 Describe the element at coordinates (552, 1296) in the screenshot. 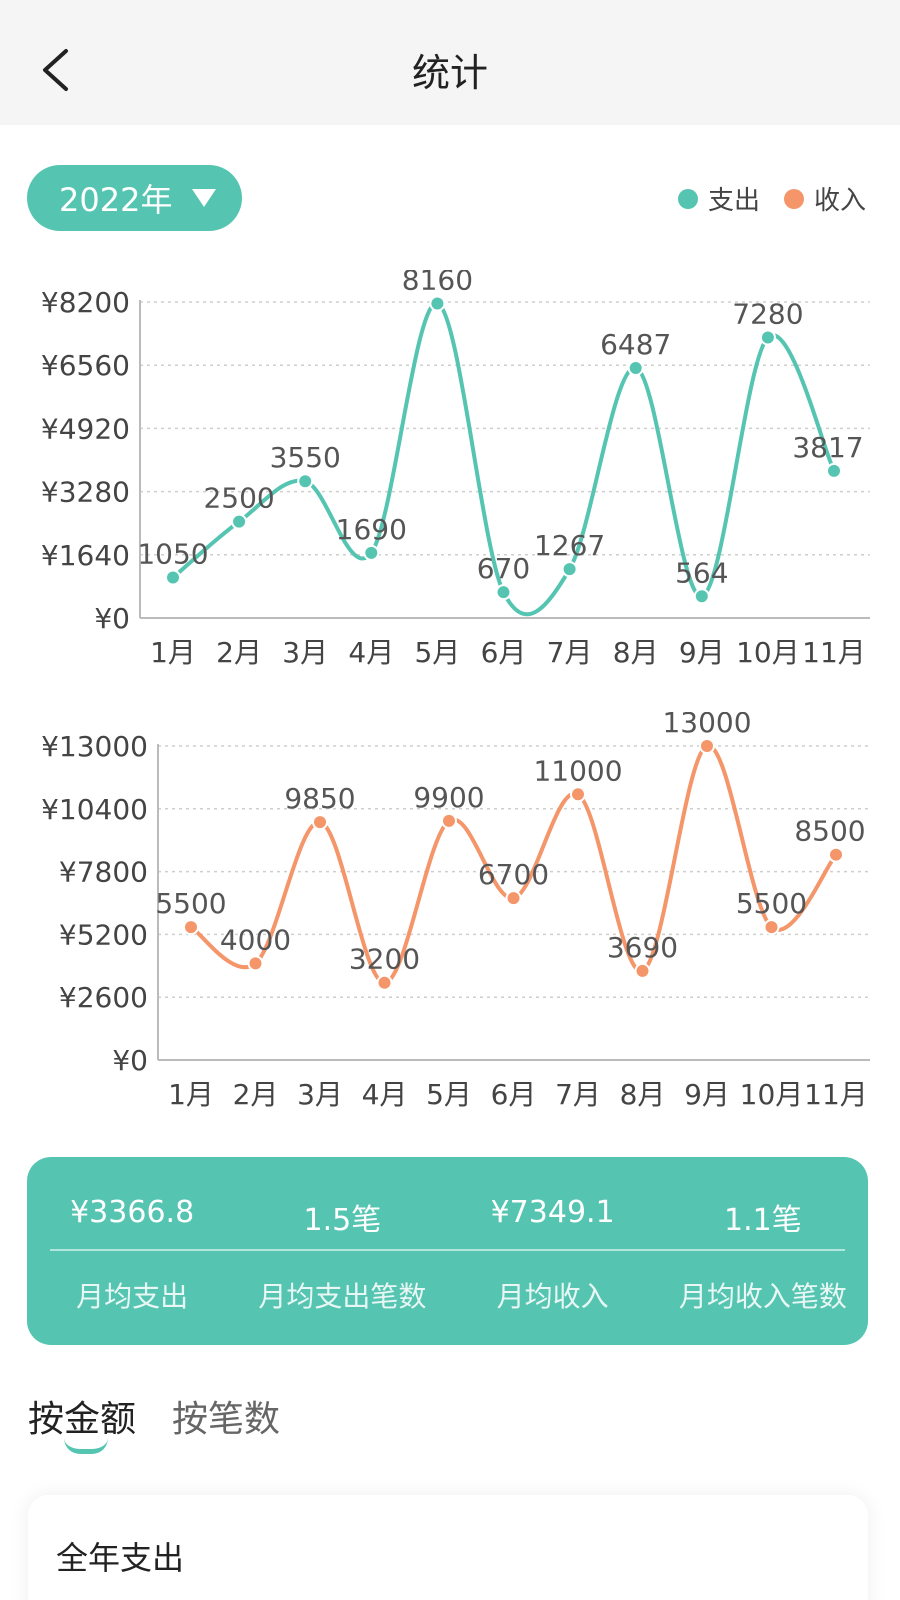

I see `avg-income-label: 月均收入` at that location.